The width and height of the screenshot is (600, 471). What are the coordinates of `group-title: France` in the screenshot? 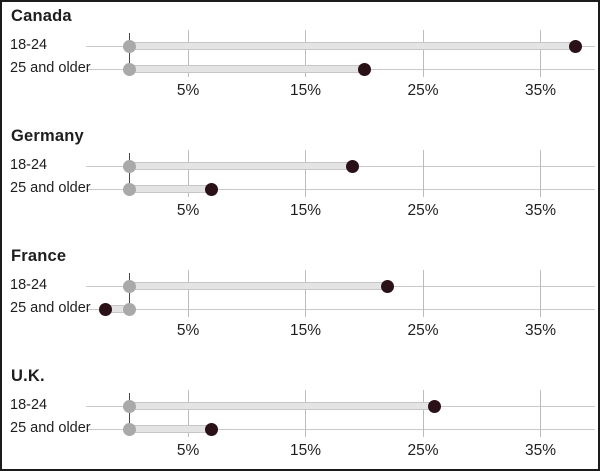 It's located at (39, 256).